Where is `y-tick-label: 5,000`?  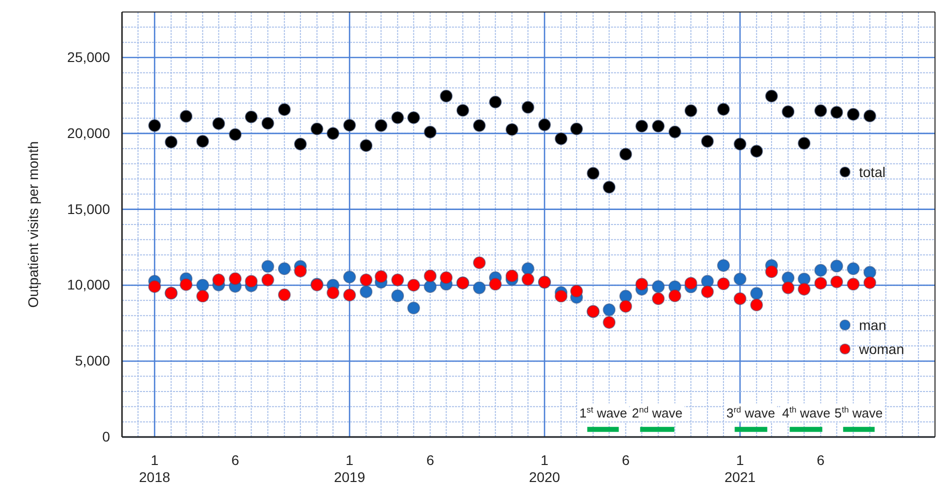 y-tick-label: 5,000 is located at coordinates (92, 360).